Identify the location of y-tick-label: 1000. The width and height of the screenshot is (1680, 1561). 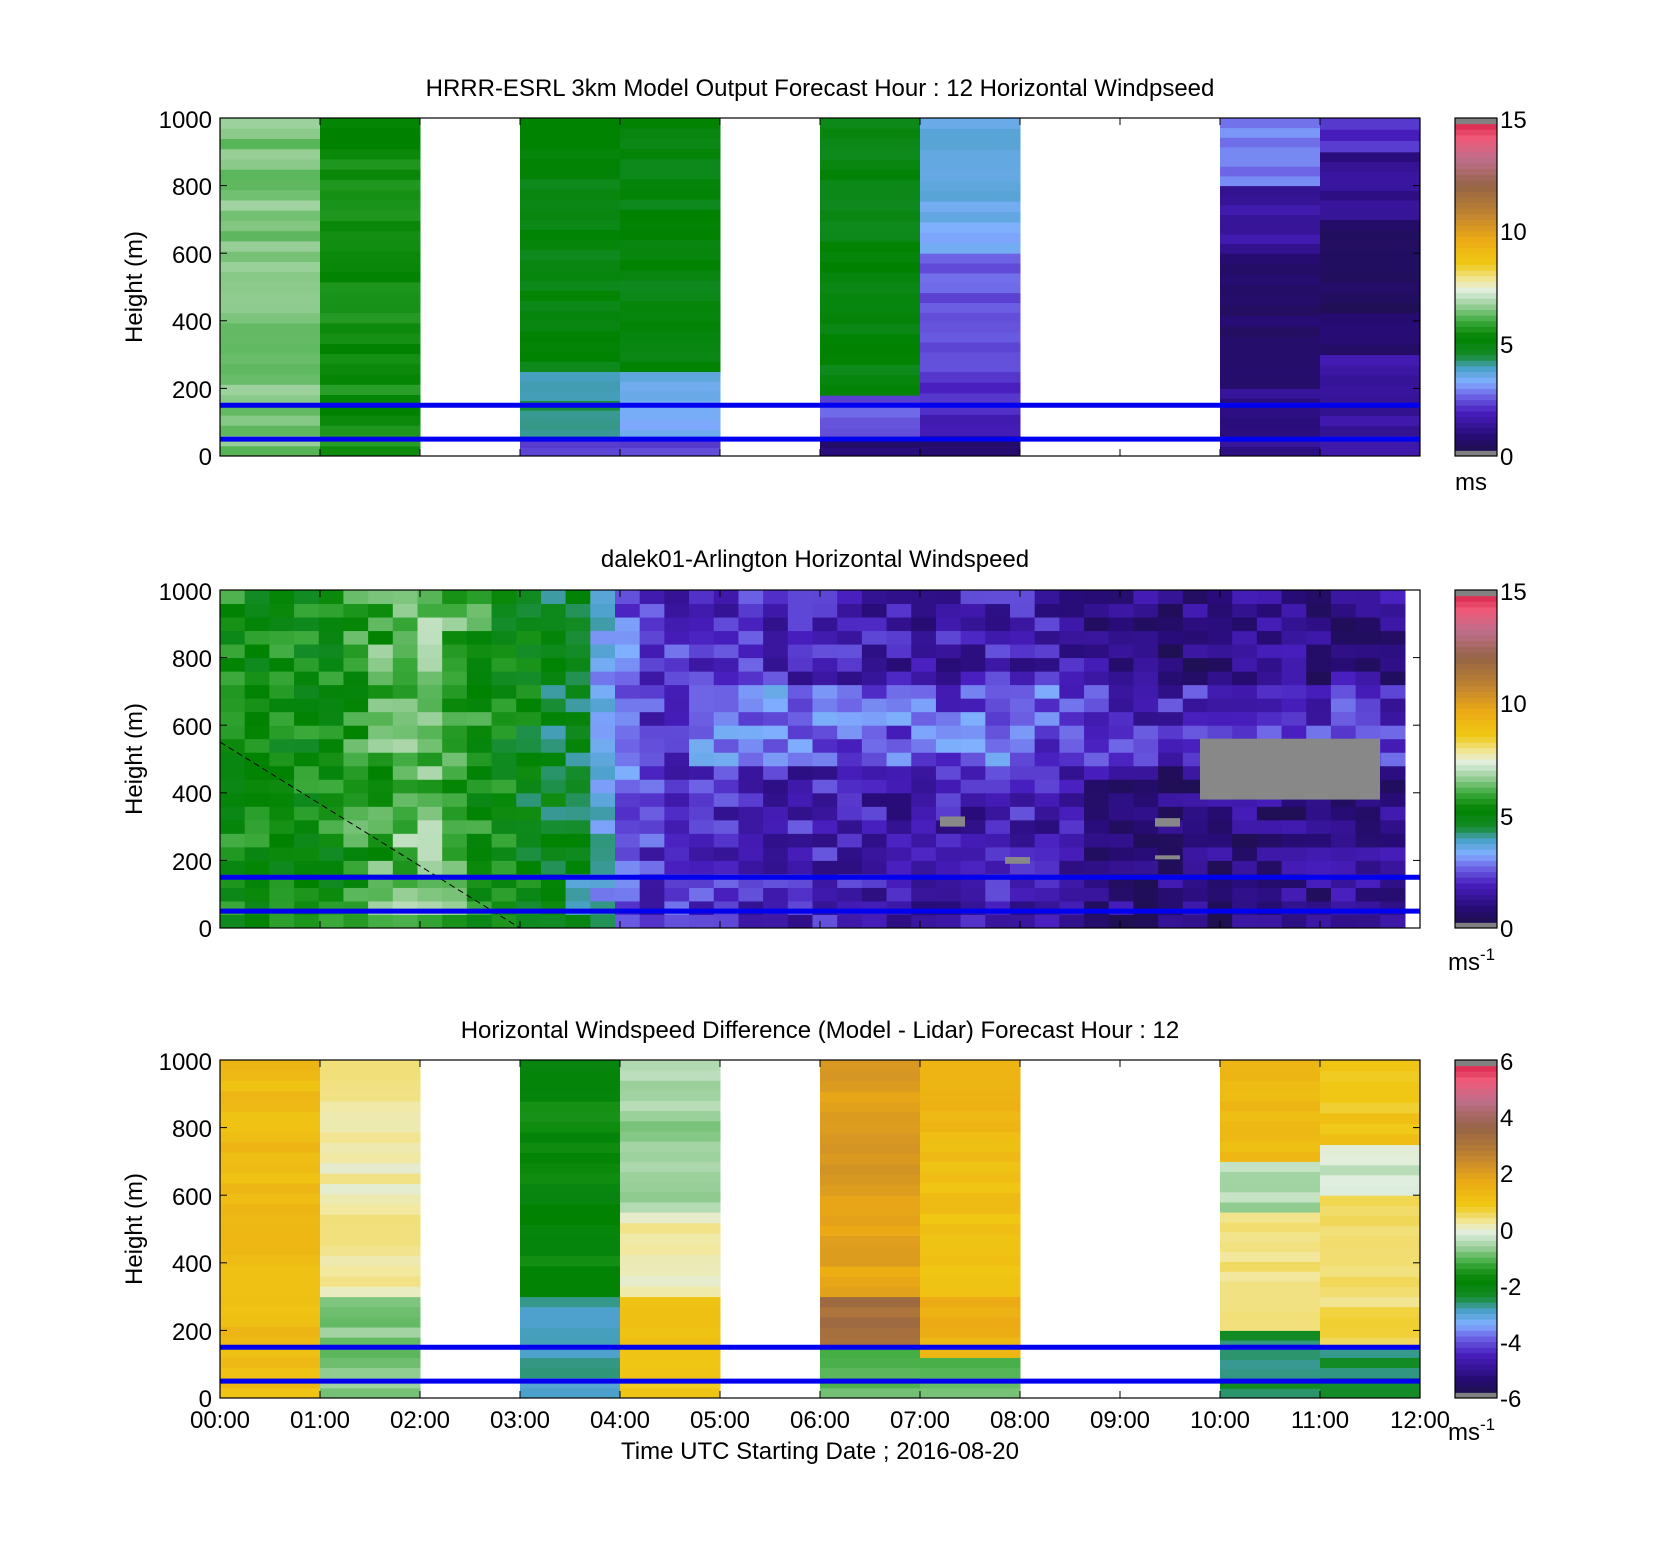
(185, 592).